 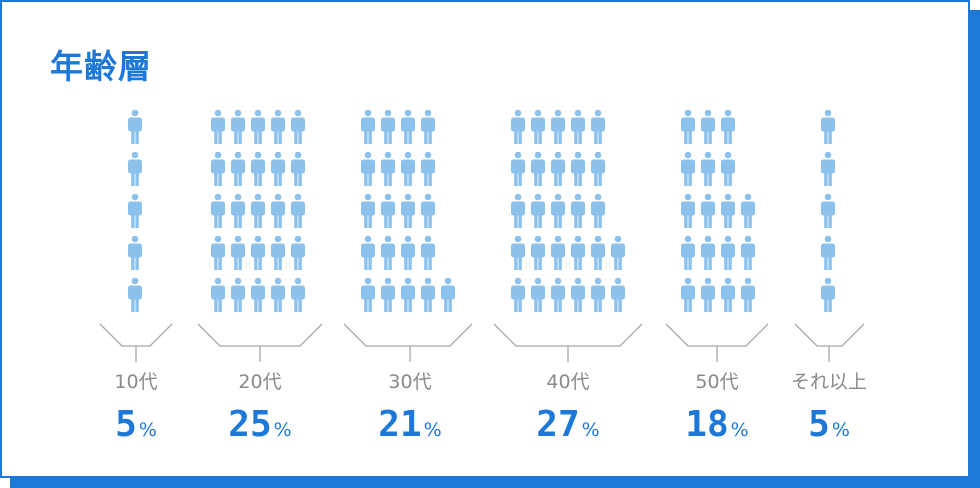 What do you see at coordinates (716, 382) in the screenshot?
I see `category-label: 50代` at bounding box center [716, 382].